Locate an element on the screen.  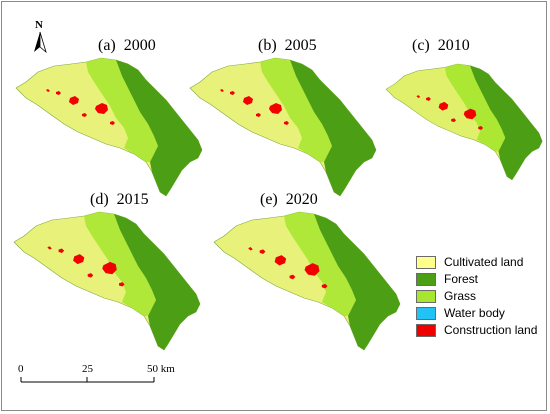
legend-label: Grass is located at coordinates (460, 296).